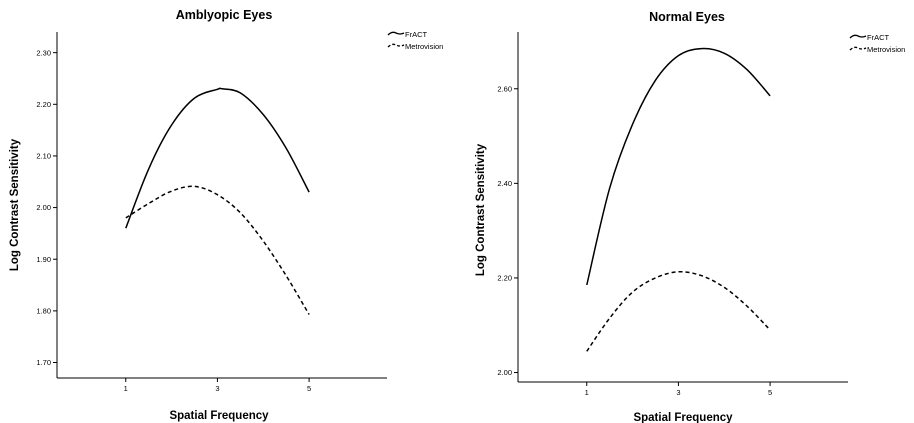 This screenshot has width=914, height=423. What do you see at coordinates (43, 52) in the screenshot?
I see `y-tick-label: 2.30` at bounding box center [43, 52].